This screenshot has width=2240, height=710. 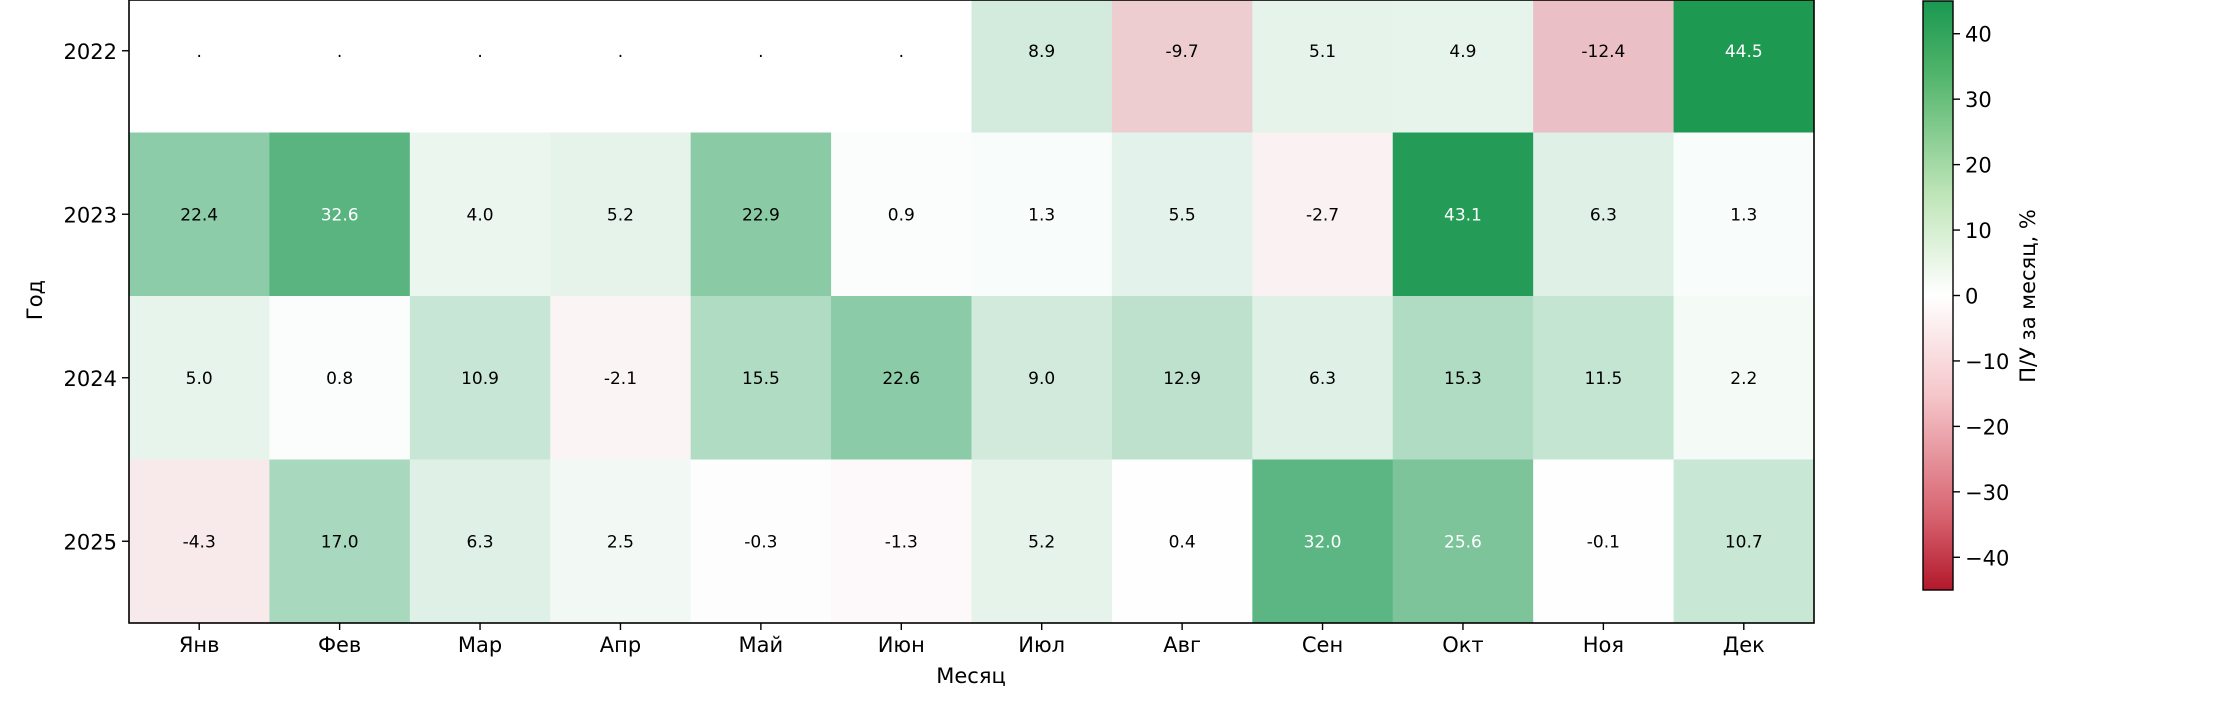 I want to click on cell-value-label: 8.9, so click(x=1041, y=52).